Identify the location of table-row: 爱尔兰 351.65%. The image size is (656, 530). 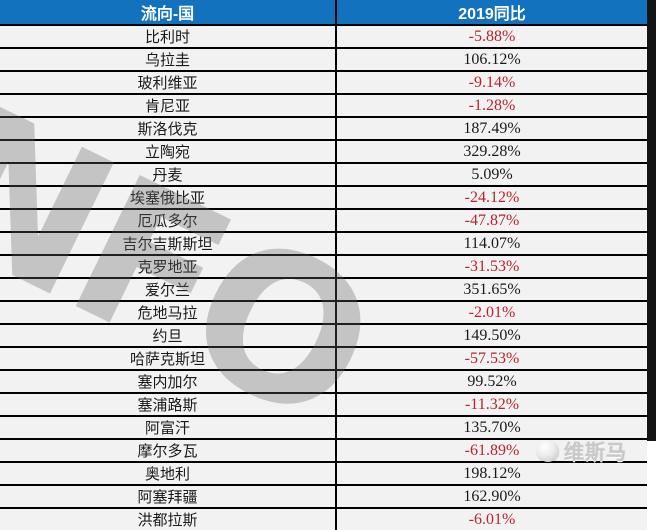
(323, 290).